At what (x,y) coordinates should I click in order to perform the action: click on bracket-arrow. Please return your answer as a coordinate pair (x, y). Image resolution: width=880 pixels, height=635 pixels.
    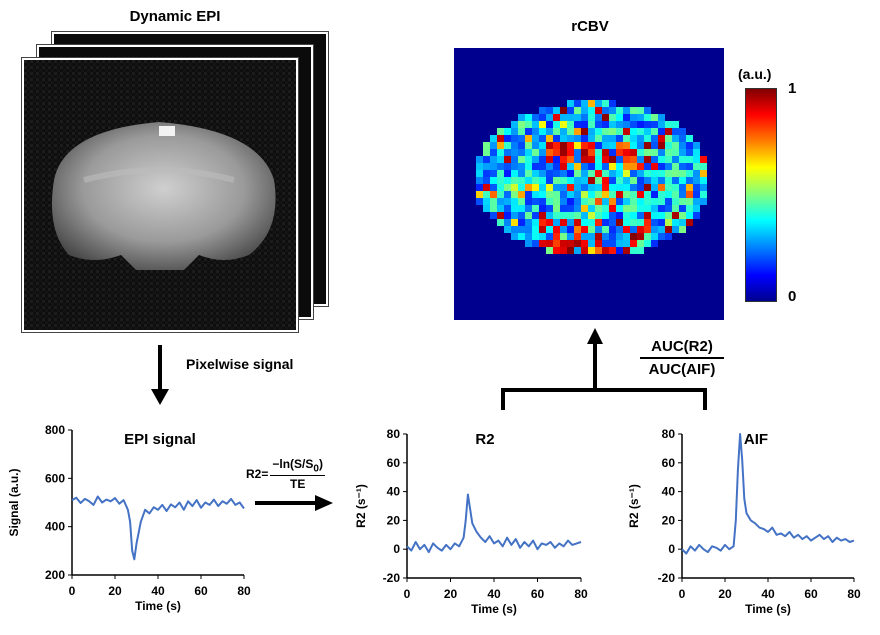
    Looking at the image, I should click on (604, 369).